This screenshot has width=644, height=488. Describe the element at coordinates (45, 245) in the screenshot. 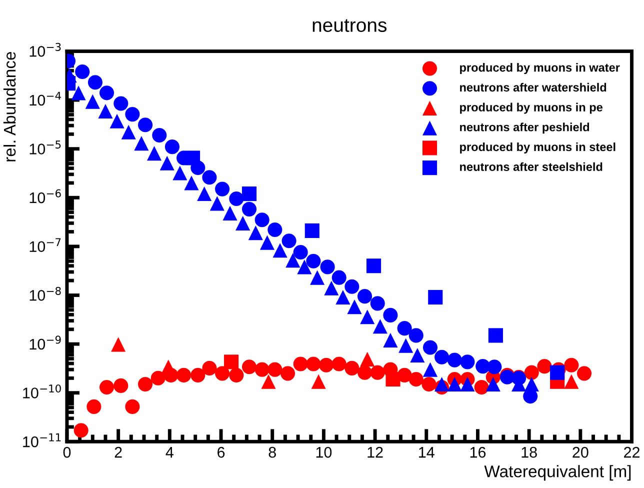

I see `y-tick-label: 10$^{−7}$` at that location.